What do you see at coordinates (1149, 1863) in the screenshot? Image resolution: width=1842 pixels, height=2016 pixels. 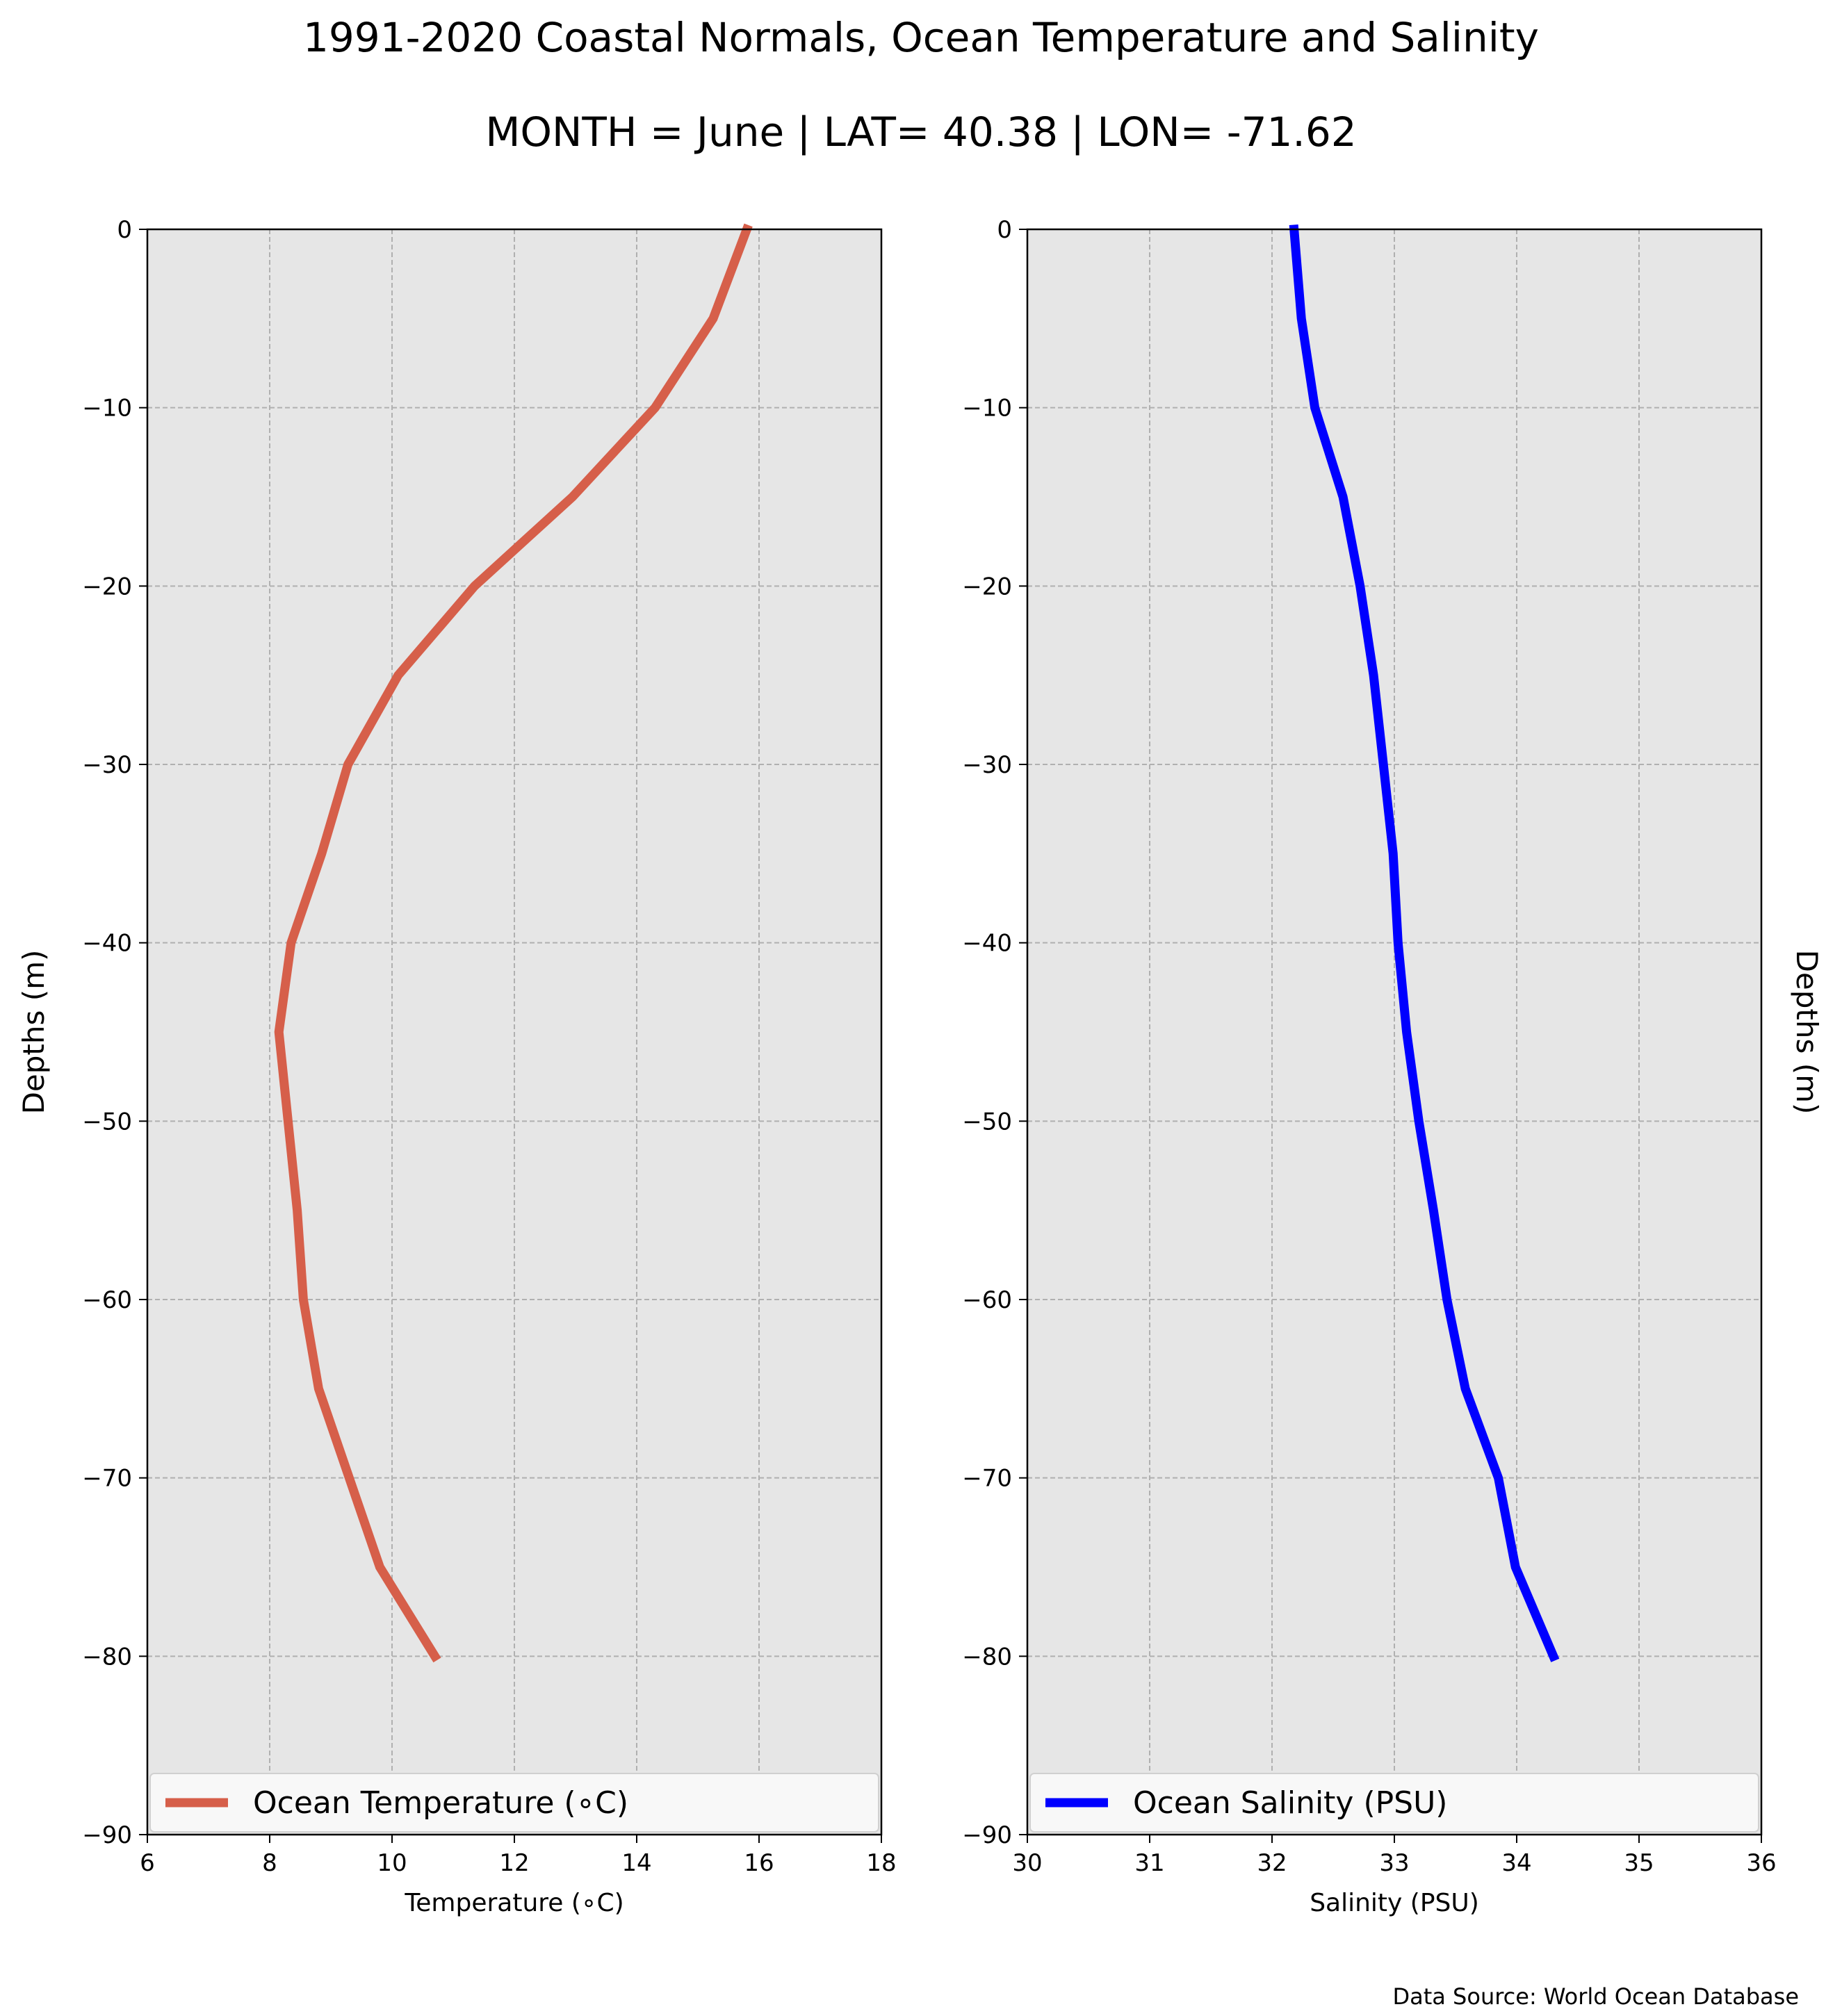 I see `x-tick-label: 31` at bounding box center [1149, 1863].